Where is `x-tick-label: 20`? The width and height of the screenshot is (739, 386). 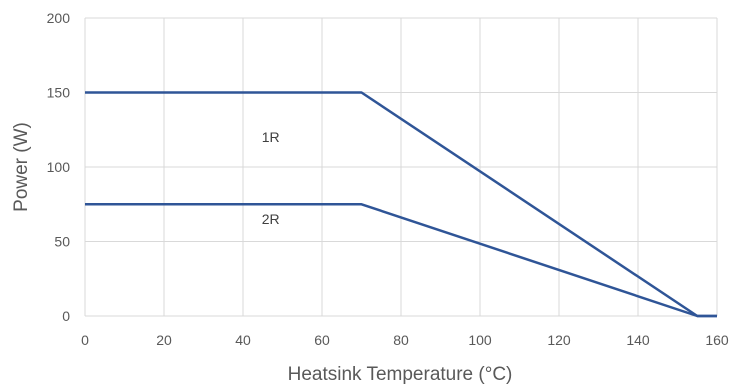
x-tick-label: 20 is located at coordinates (164, 340).